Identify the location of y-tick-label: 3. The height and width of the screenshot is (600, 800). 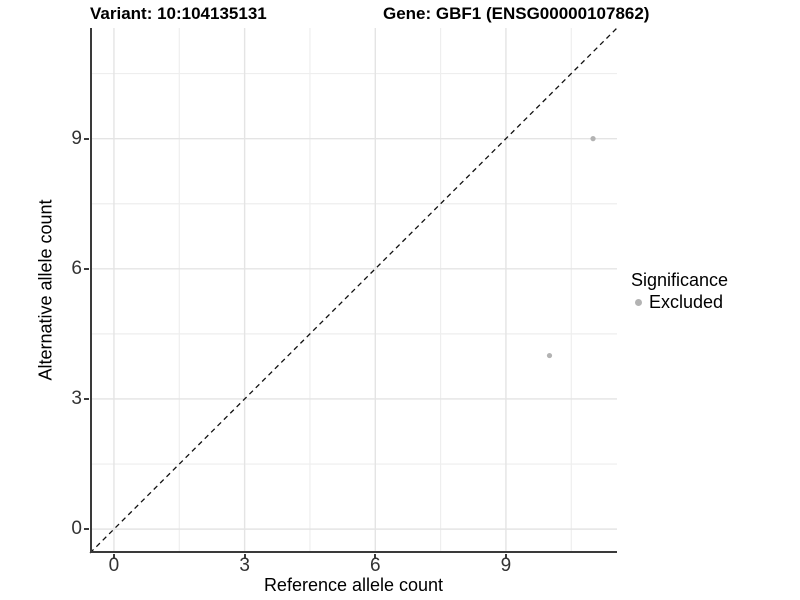
(76, 398).